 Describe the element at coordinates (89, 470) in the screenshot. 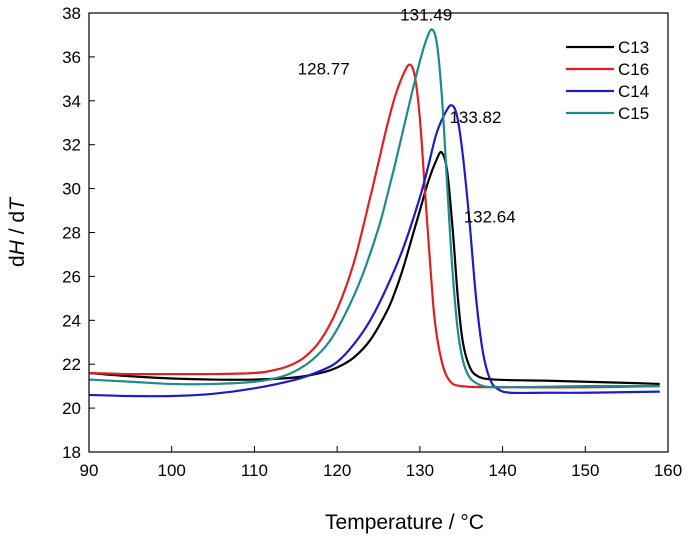

I see `x-tick-label: 90` at that location.